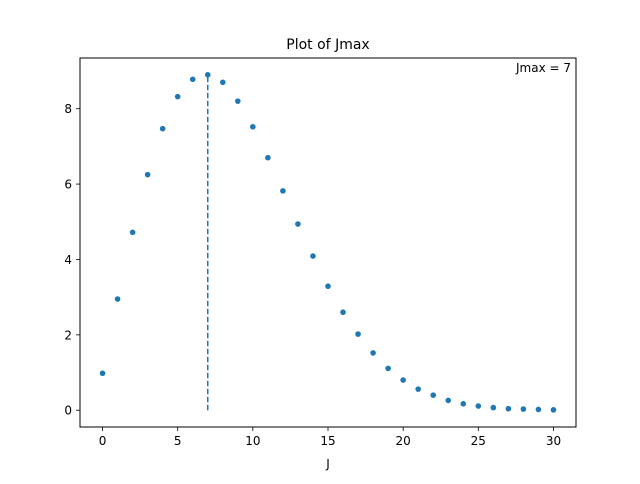 This screenshot has height=484, width=640. I want to click on jmax-annotation: Jmax = 7, so click(543, 68).